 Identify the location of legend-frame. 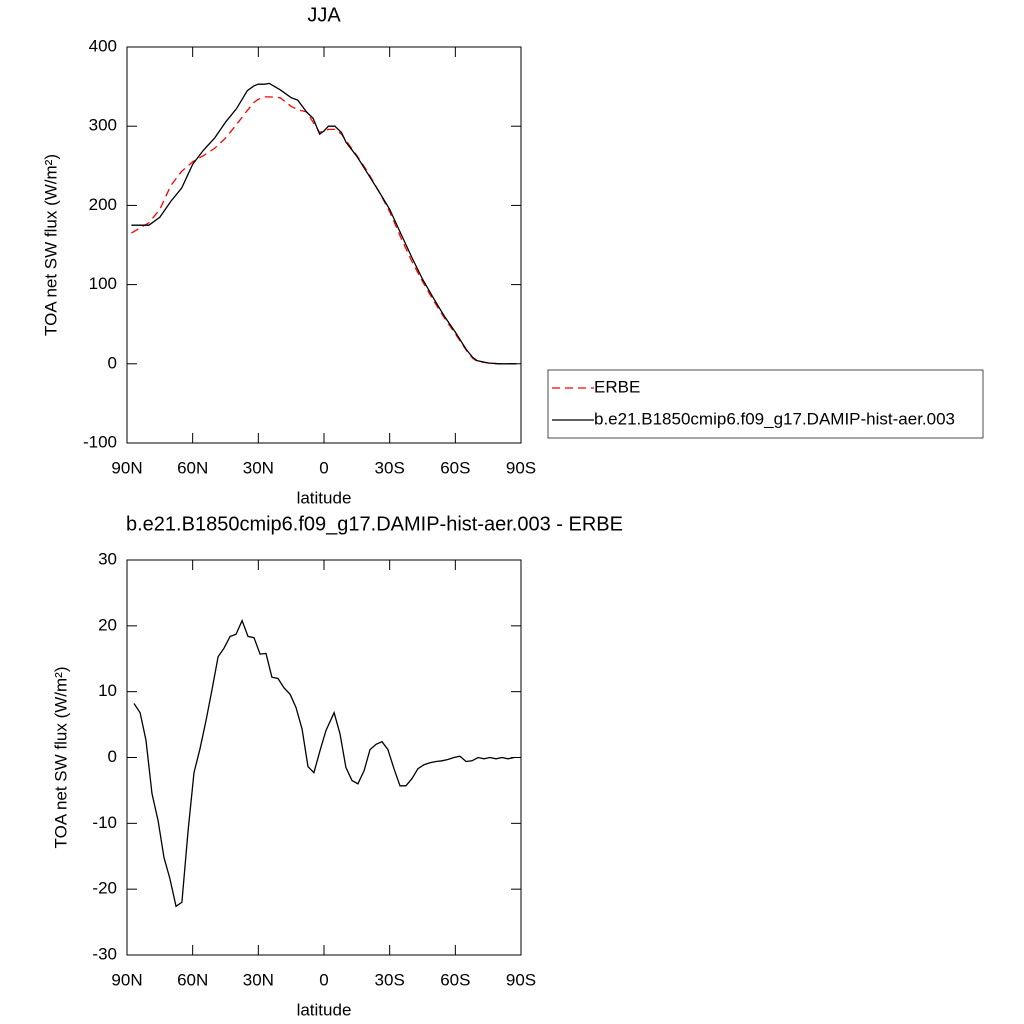
(765, 404).